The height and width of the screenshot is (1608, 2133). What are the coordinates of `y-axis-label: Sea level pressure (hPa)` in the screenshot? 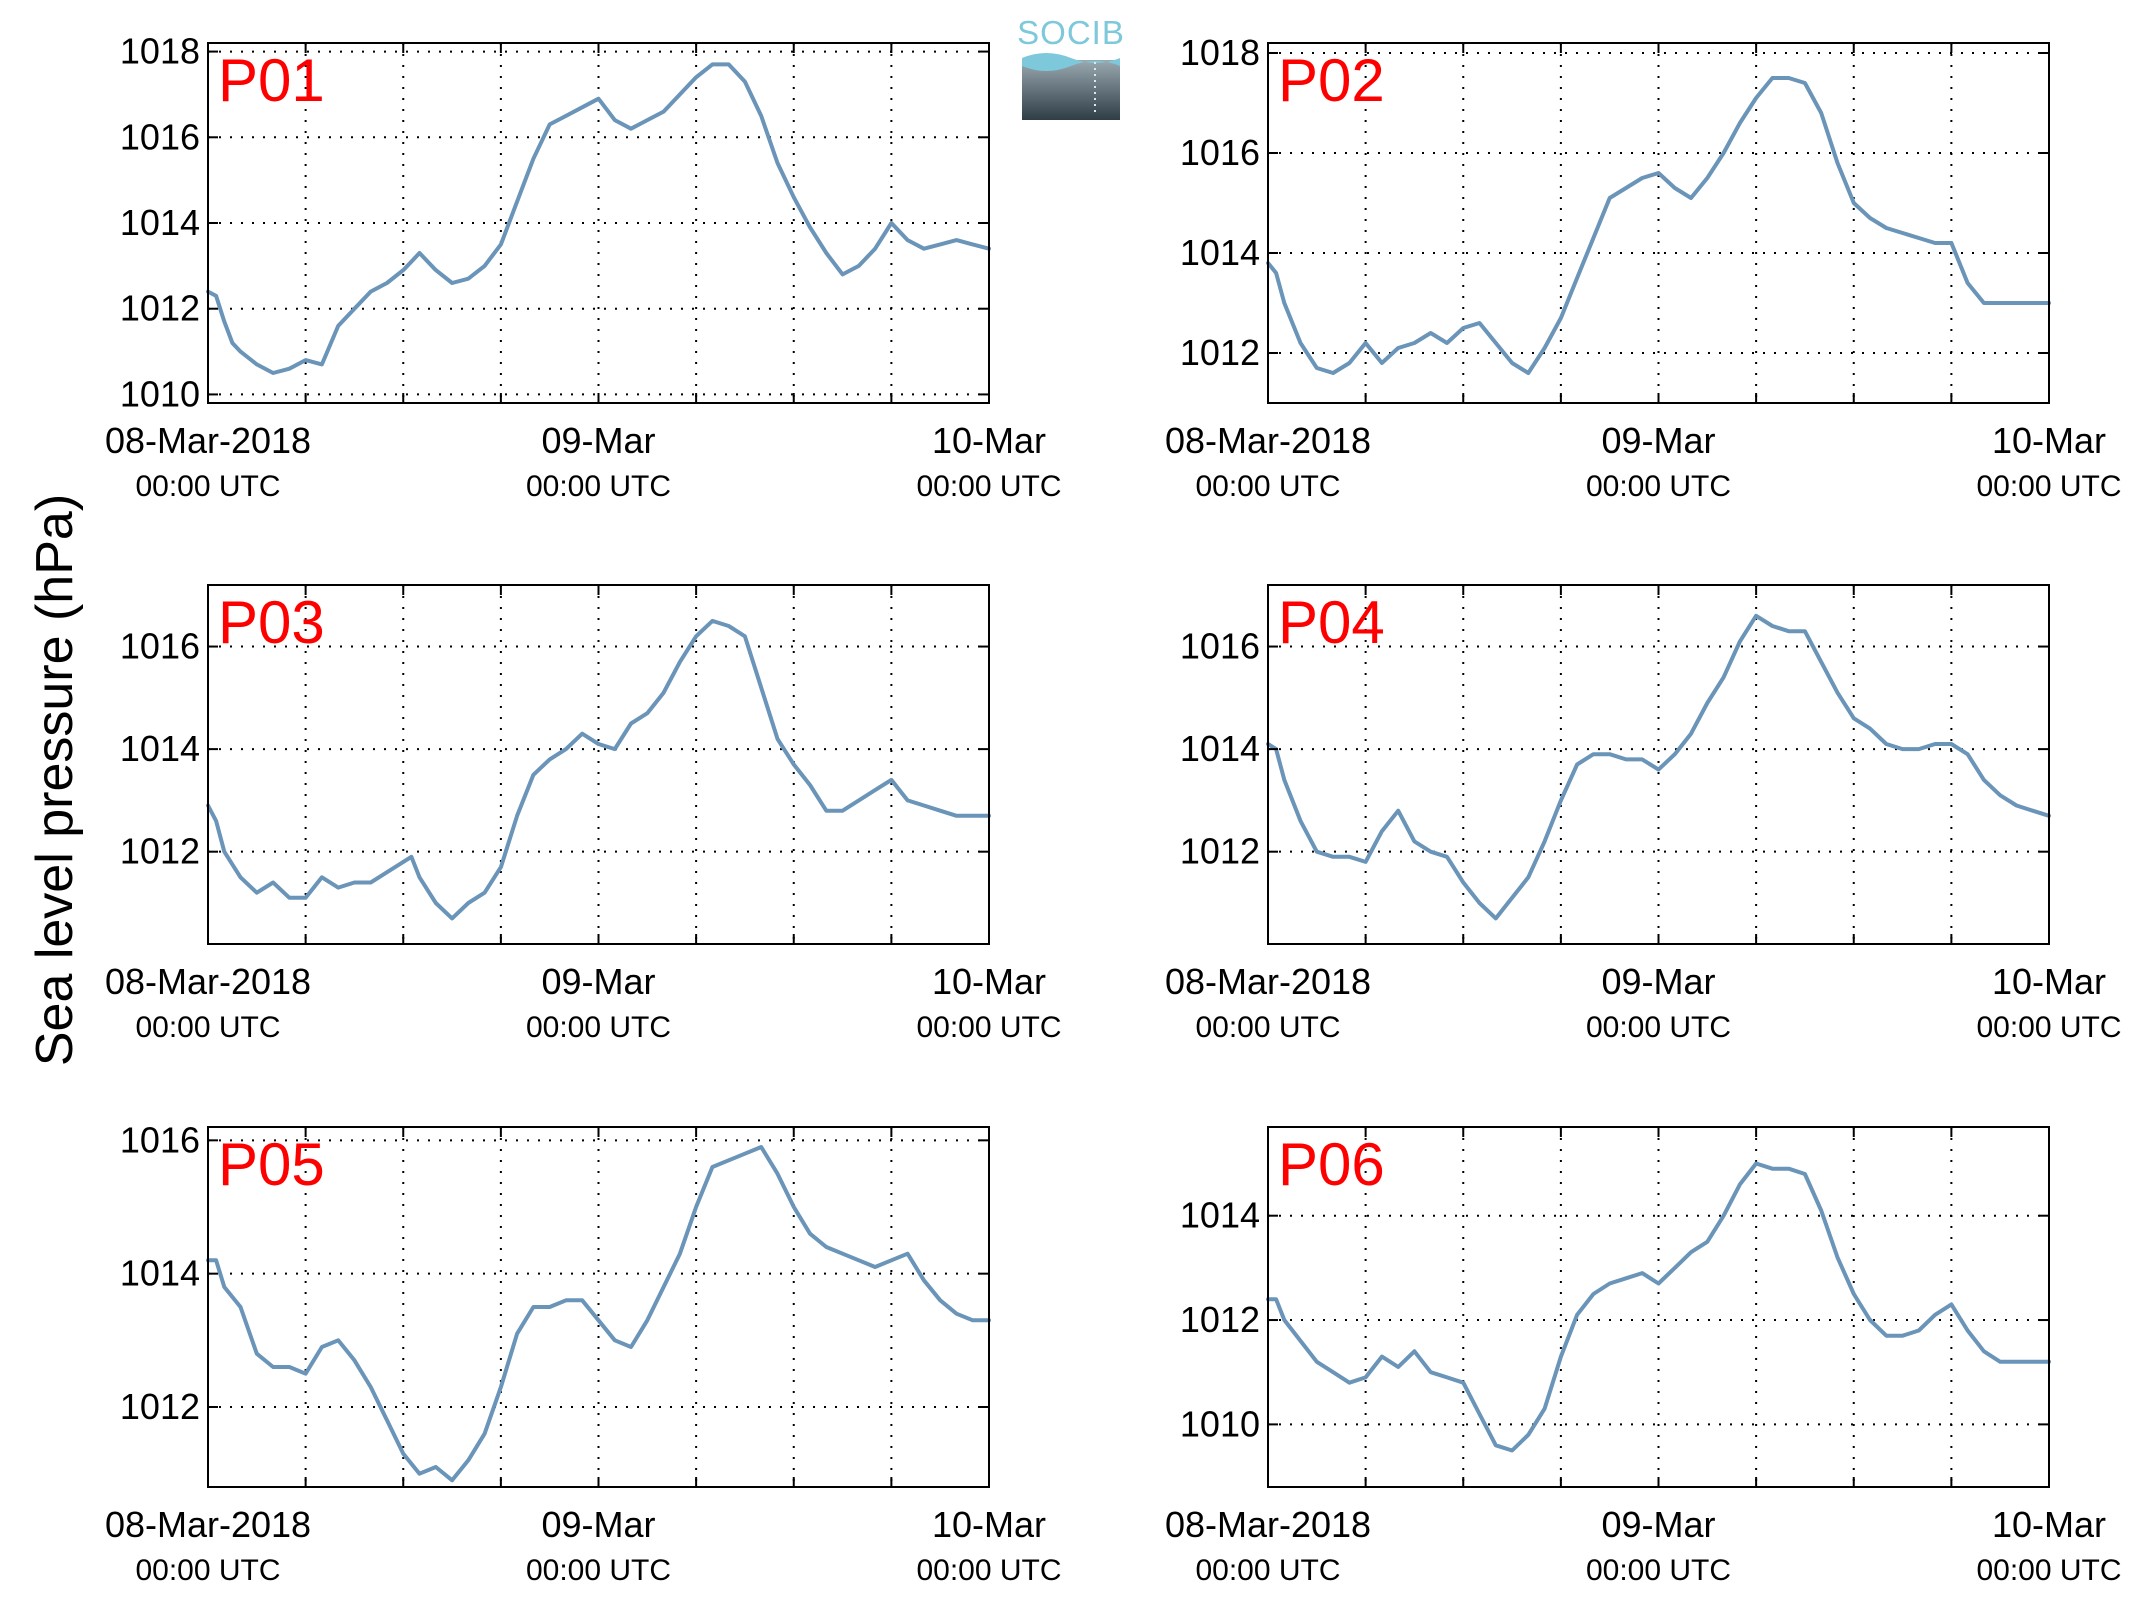 It's located at (55, 780).